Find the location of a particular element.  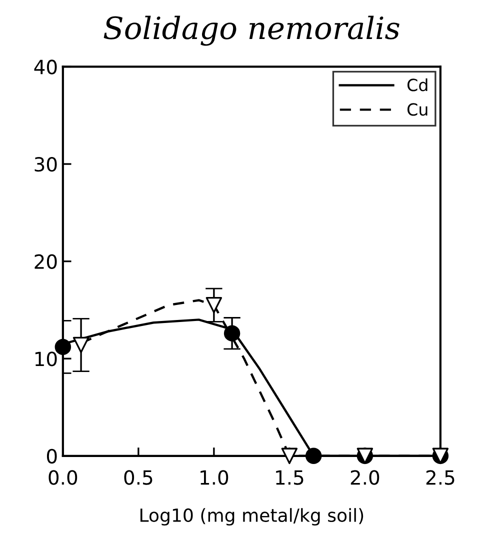

y-tick-label: 0 is located at coordinates (51, 456).